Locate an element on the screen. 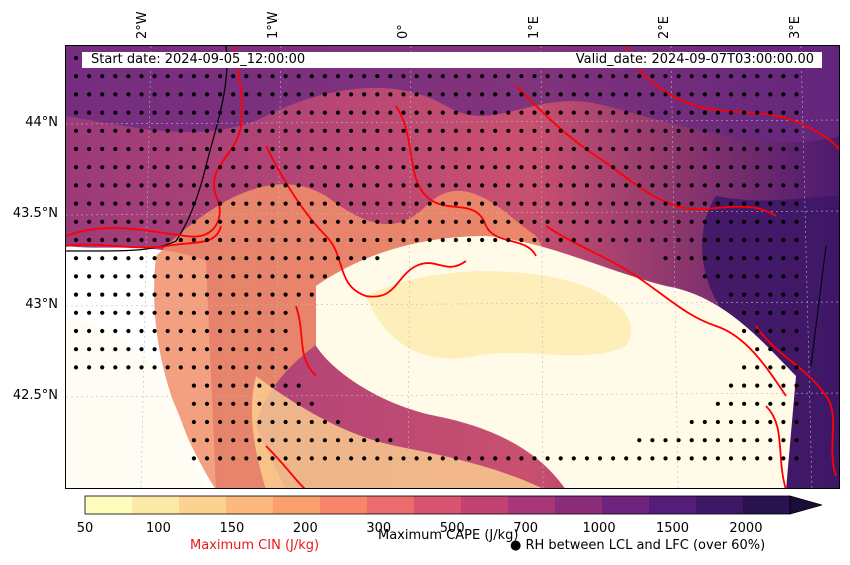 This screenshot has height=565, width=850. colorbar-cell is located at coordinates (438, 505).